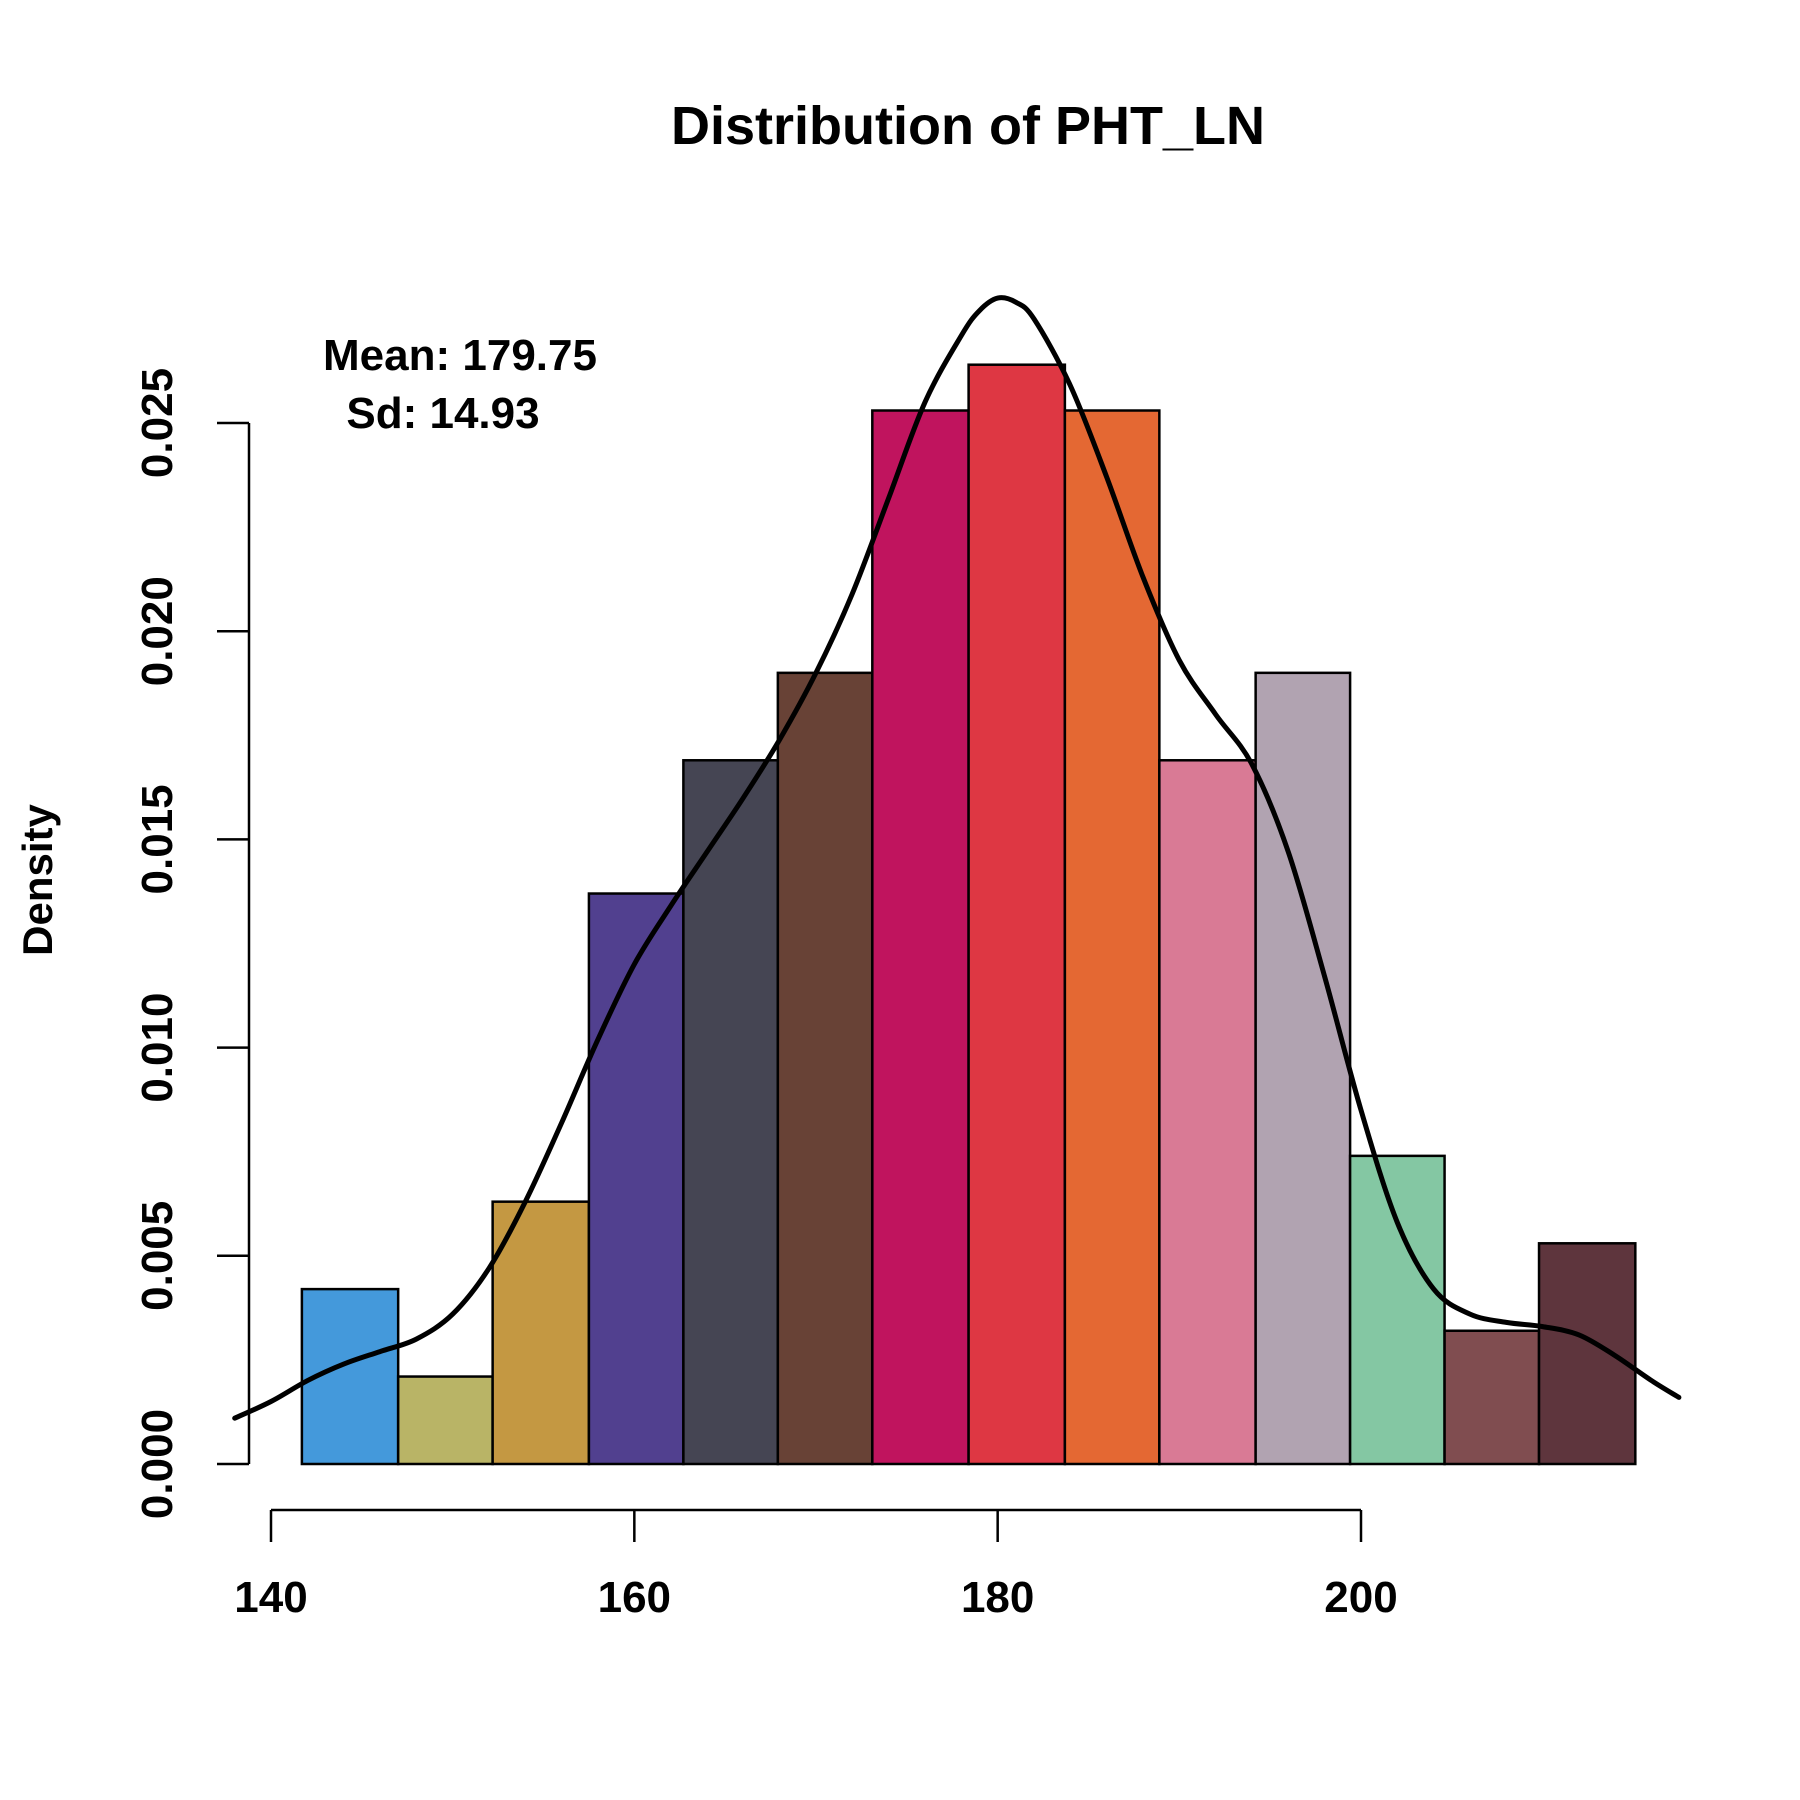 The width and height of the screenshot is (1800, 1800). What do you see at coordinates (442, 413) in the screenshot?
I see `sd-annotation: Sd: 14.93` at bounding box center [442, 413].